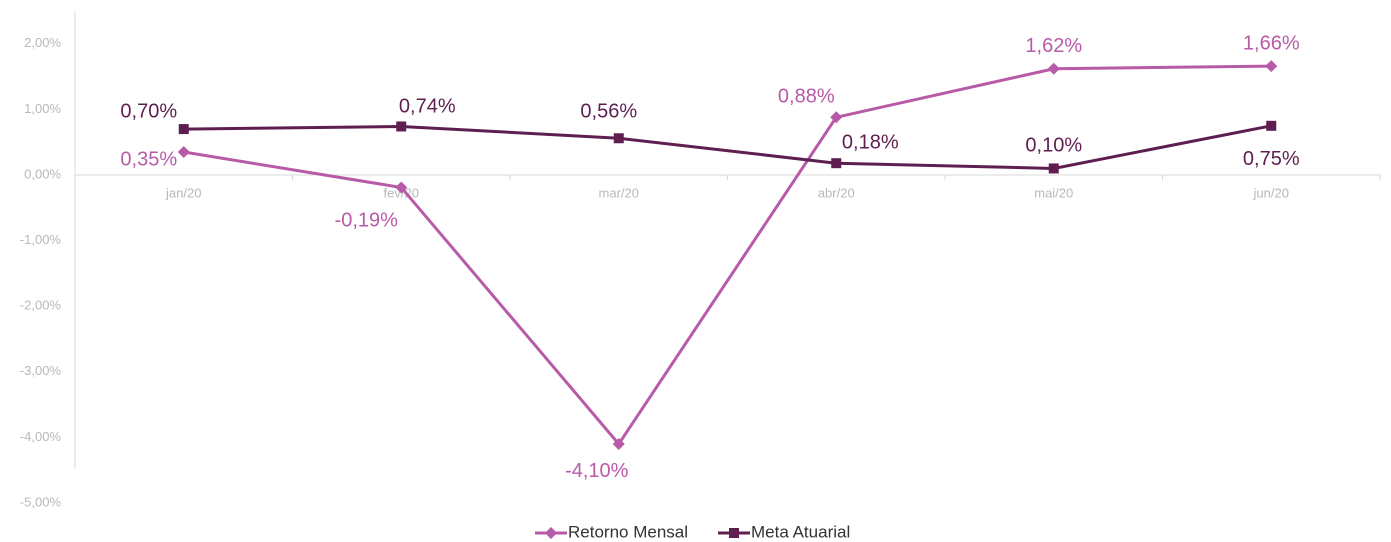 Image resolution: width=1391 pixels, height=542 pixels. I want to click on x-tick-label: mai/20, so click(1053, 192).